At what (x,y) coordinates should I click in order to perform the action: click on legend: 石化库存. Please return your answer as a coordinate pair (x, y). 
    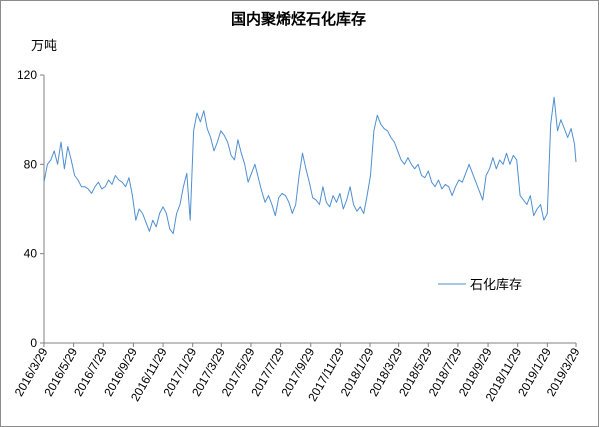
    Looking at the image, I should click on (480, 285).